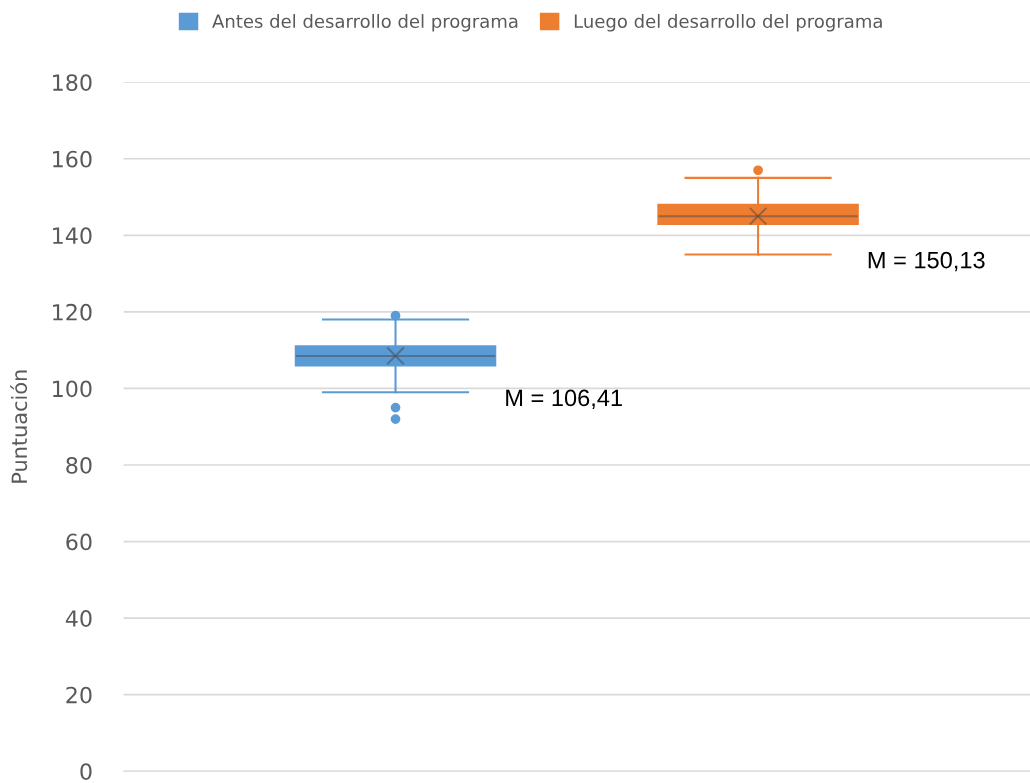 The height and width of the screenshot is (783, 1030). I want to click on y-tick-label: 60, so click(79, 542).